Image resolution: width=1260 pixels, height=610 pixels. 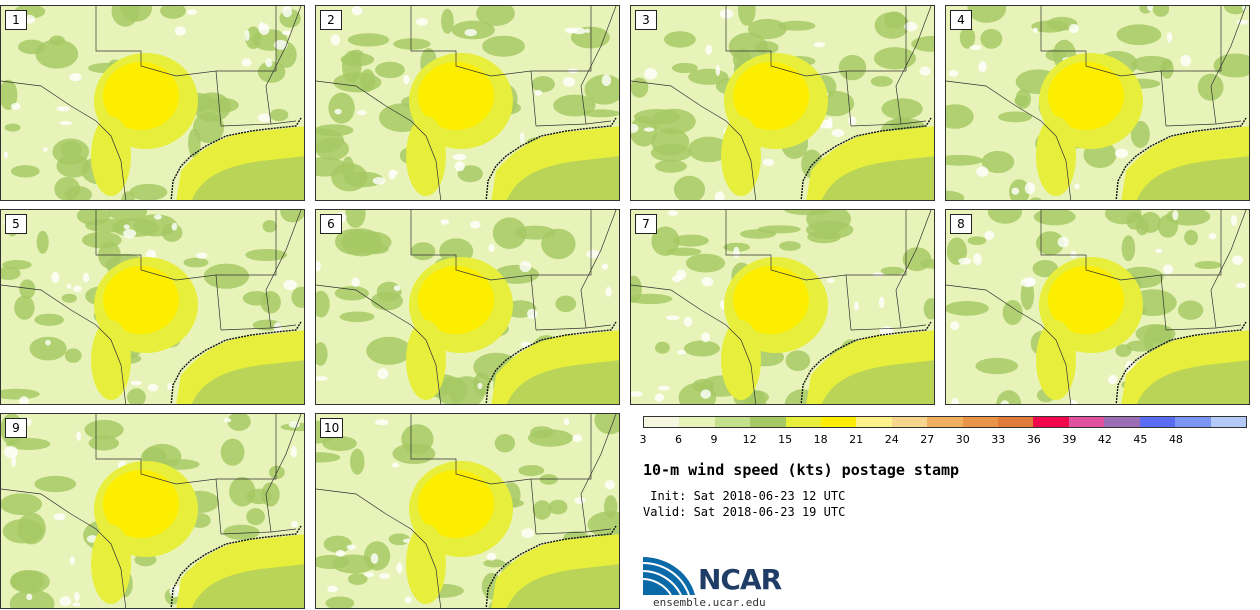 What do you see at coordinates (943, 440) in the screenshot?
I see `color-scale-ticks: 3 6 9 12 15 18 21 24 27 30 33 36 39 42 45 48` at bounding box center [943, 440].